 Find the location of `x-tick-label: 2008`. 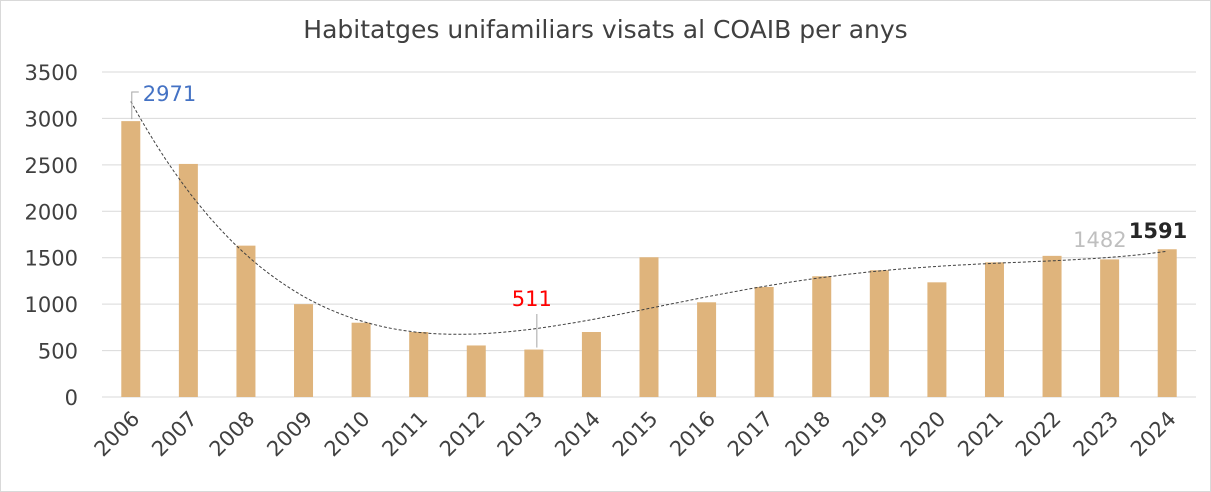

x-tick-label: 2008 is located at coordinates (232, 434).